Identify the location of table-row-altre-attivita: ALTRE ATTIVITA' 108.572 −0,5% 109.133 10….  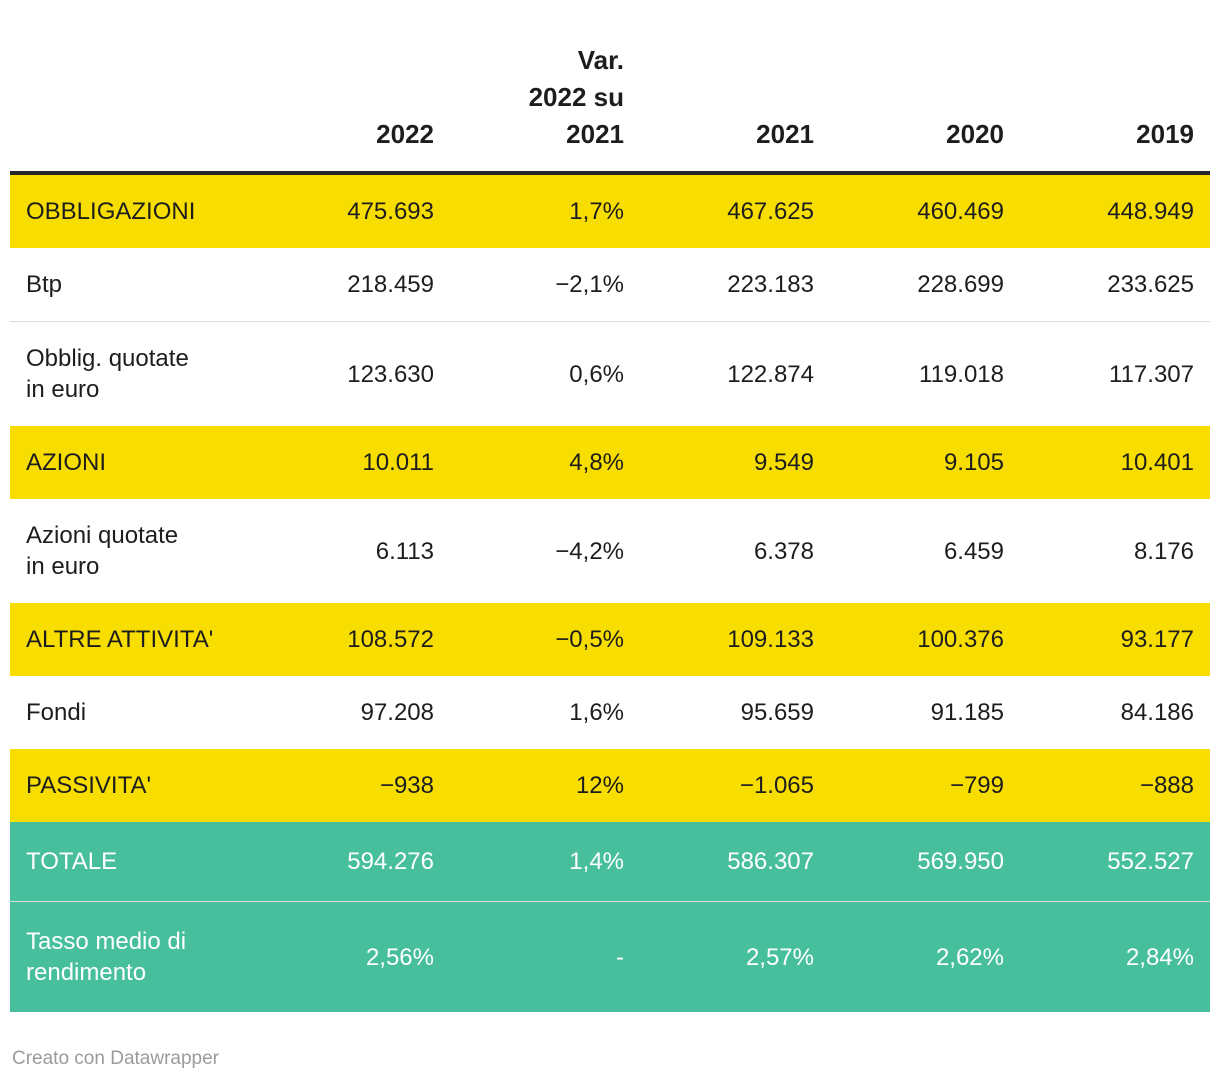
(610, 639).